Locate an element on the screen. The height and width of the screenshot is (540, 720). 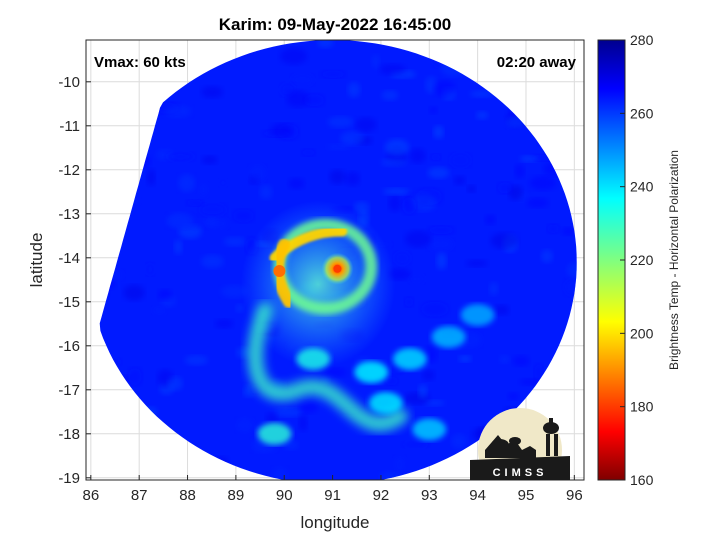
colorbar-tick-label: 280 is located at coordinates (642, 40).